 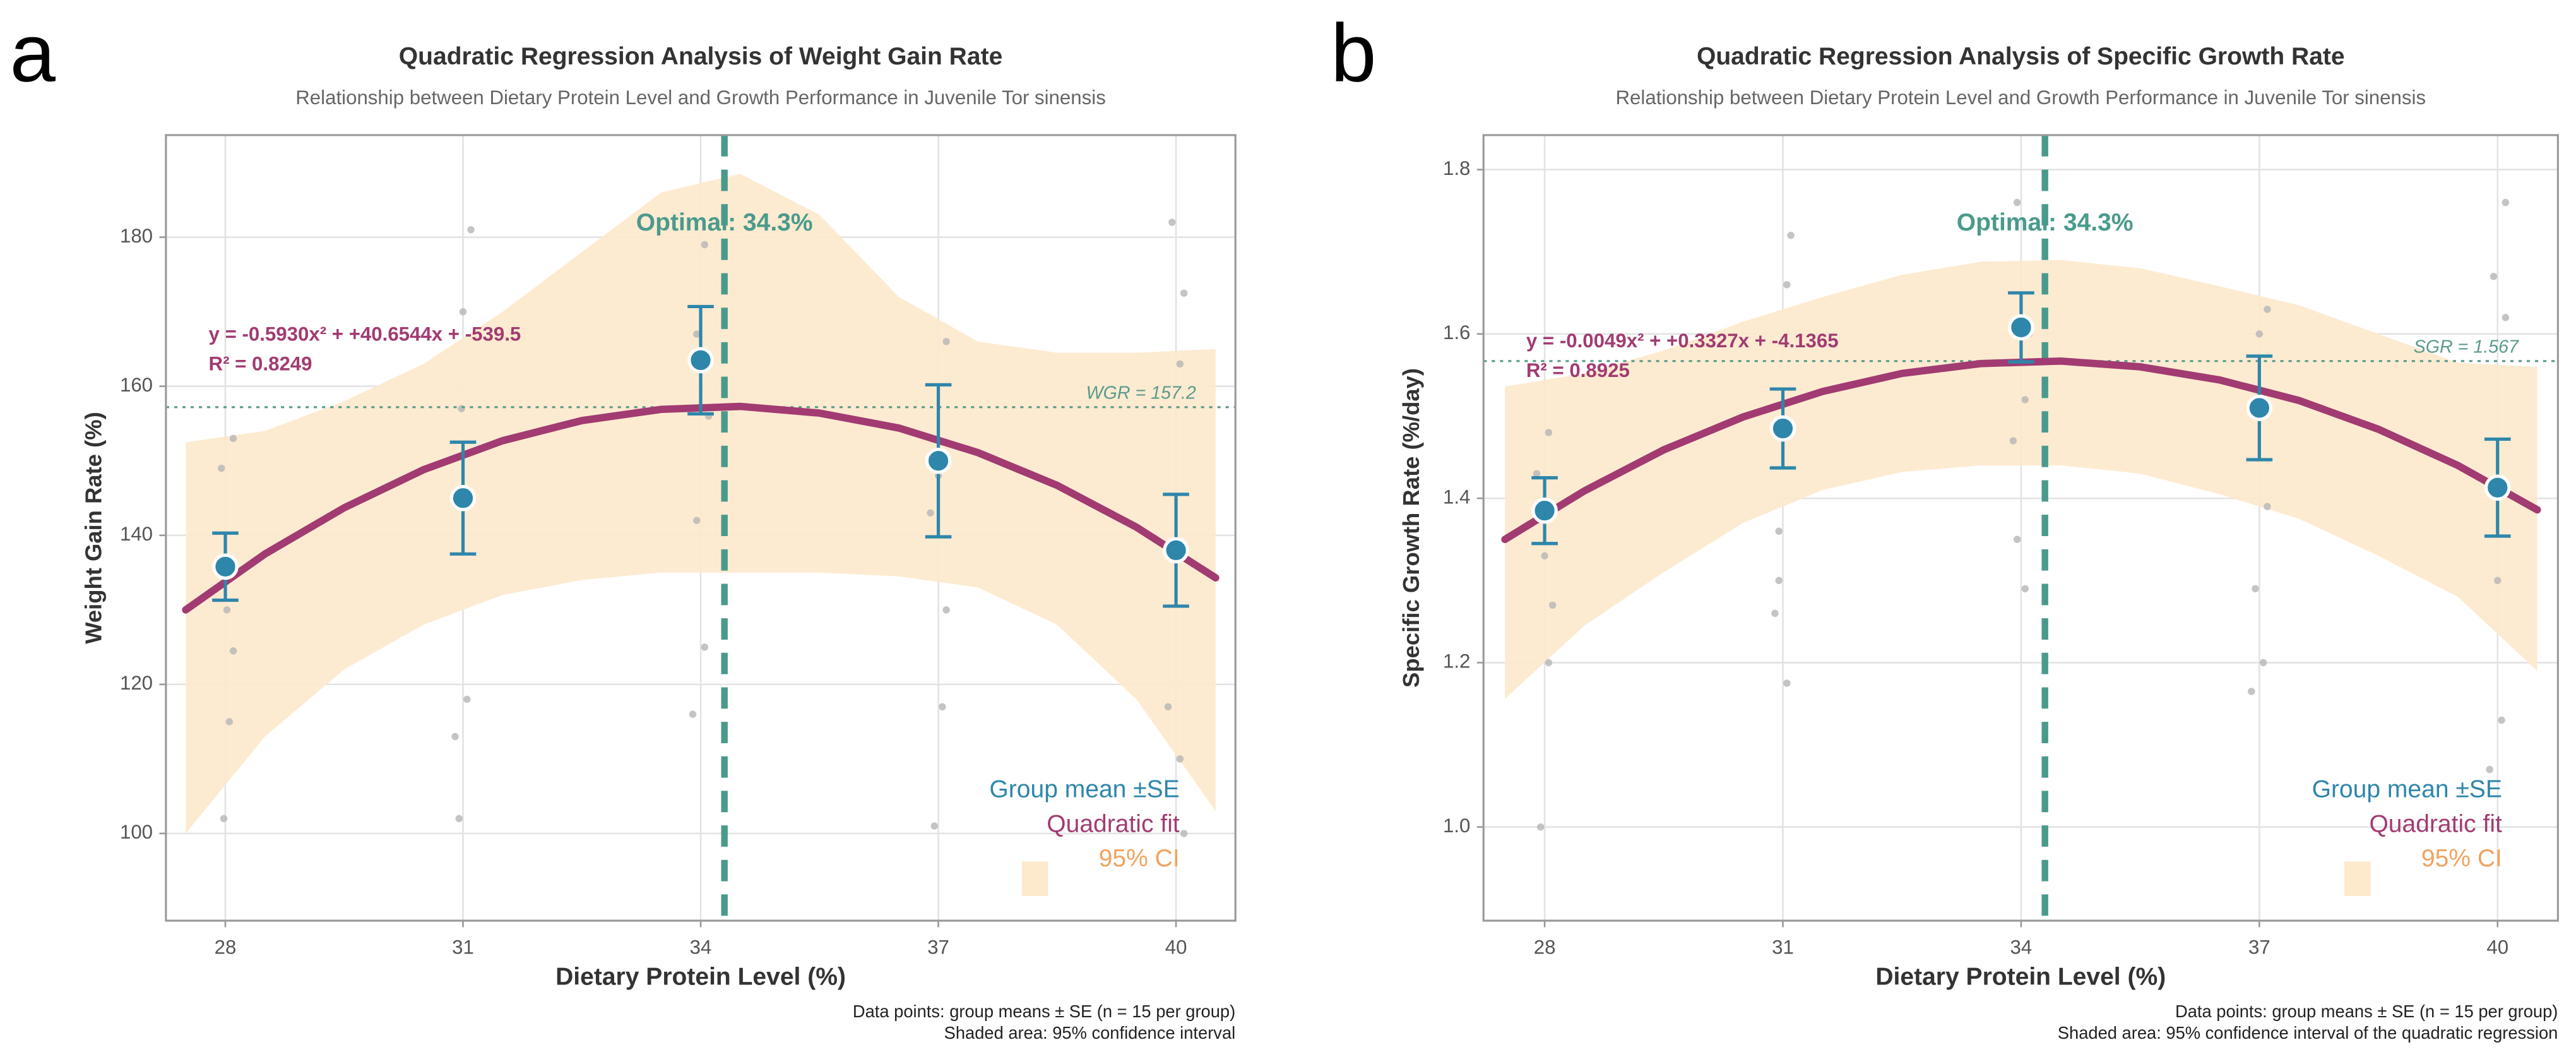 I want to click on equation: y = -0.0049x² + +0.3327x + -4.1365, so click(x=1683, y=341).